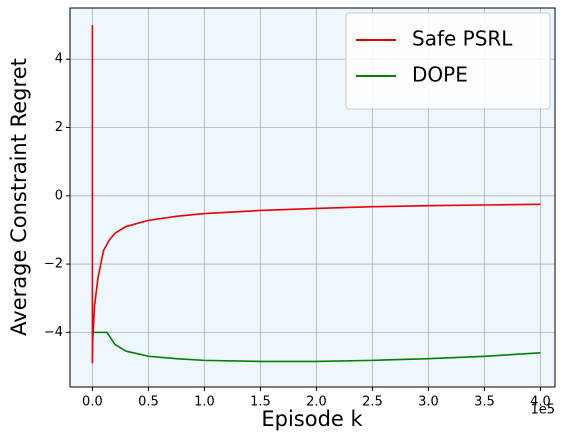  Describe the element at coordinates (92, 402) in the screenshot. I see `x-tick-label: 0.0` at that location.